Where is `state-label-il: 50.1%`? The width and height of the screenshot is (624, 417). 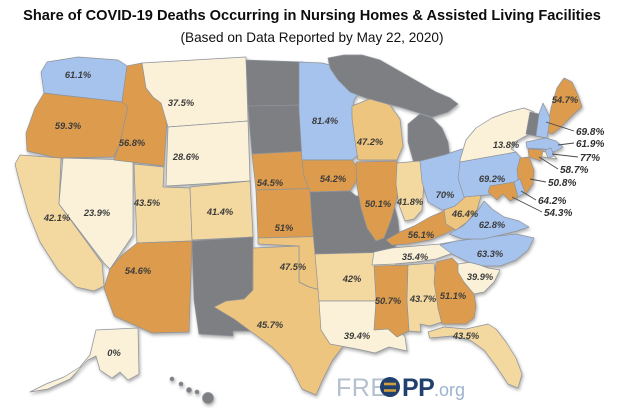 state-label-il: 50.1% is located at coordinates (378, 204).